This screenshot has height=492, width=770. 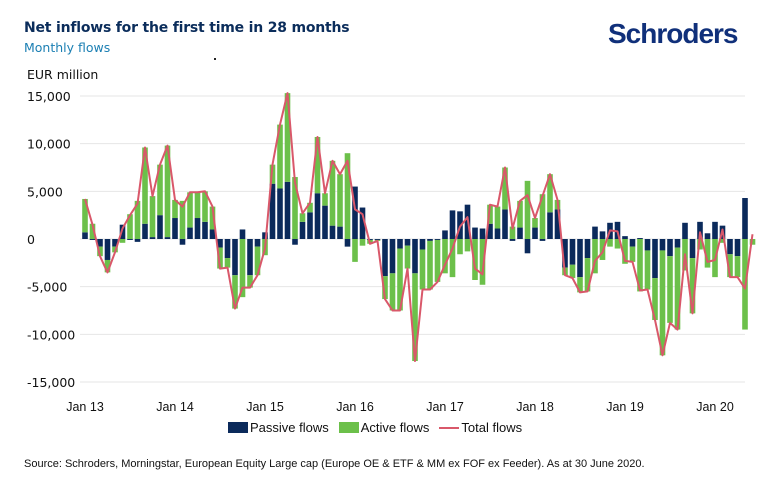 What do you see at coordinates (51, 382) in the screenshot?
I see `y-tick-label: -15,000` at bounding box center [51, 382].